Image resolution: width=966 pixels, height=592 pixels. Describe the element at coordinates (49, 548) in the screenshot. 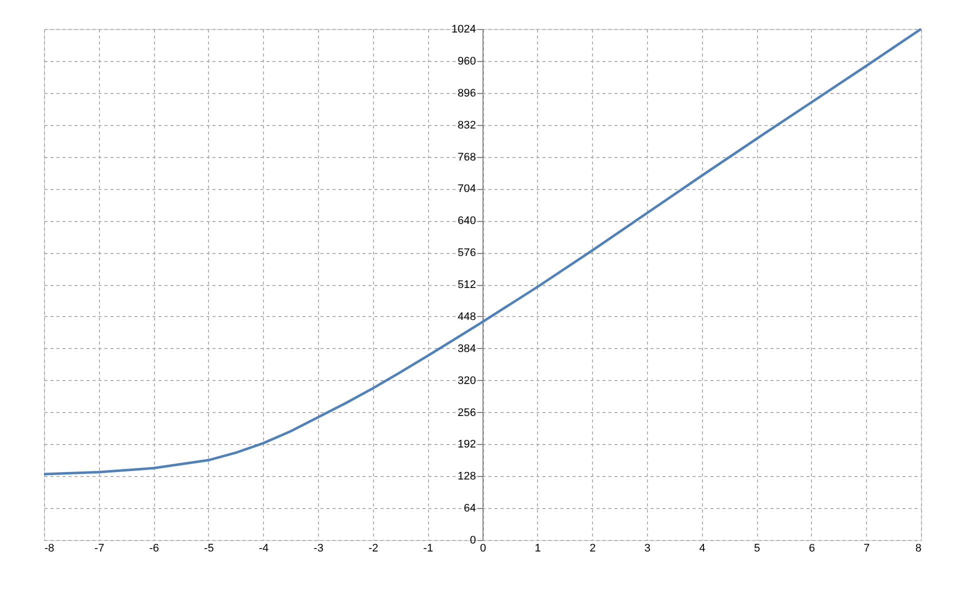

I see `x-tick-label: -8` at that location.